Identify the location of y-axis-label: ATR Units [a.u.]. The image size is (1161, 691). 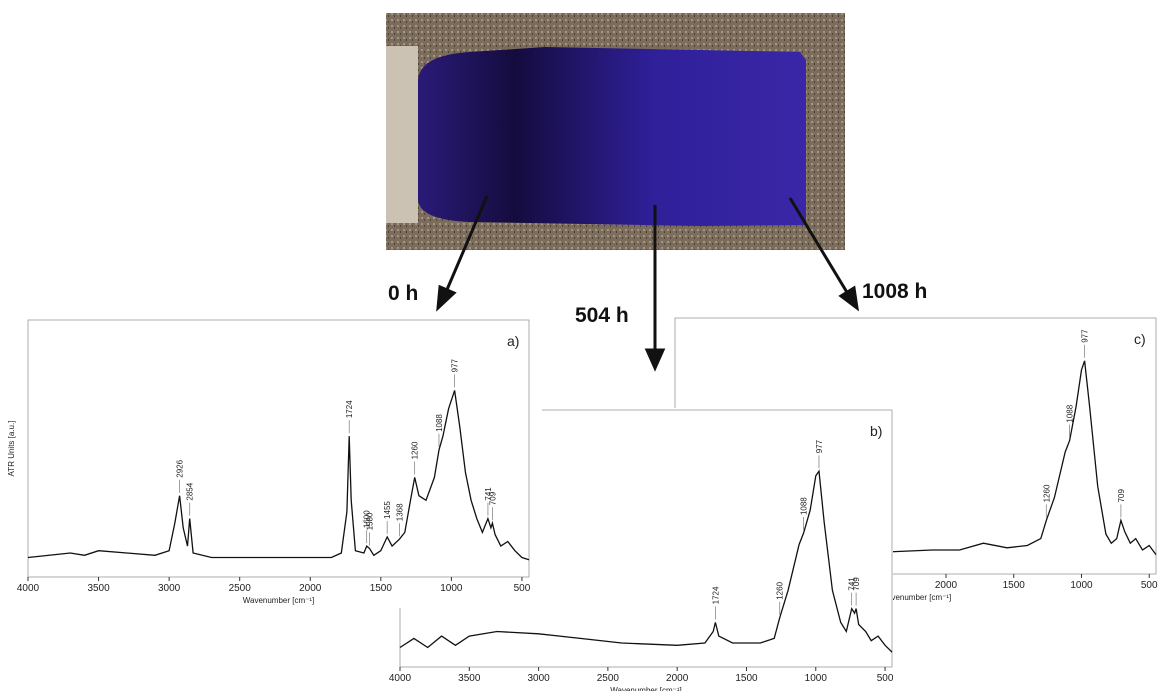
(11, 449).